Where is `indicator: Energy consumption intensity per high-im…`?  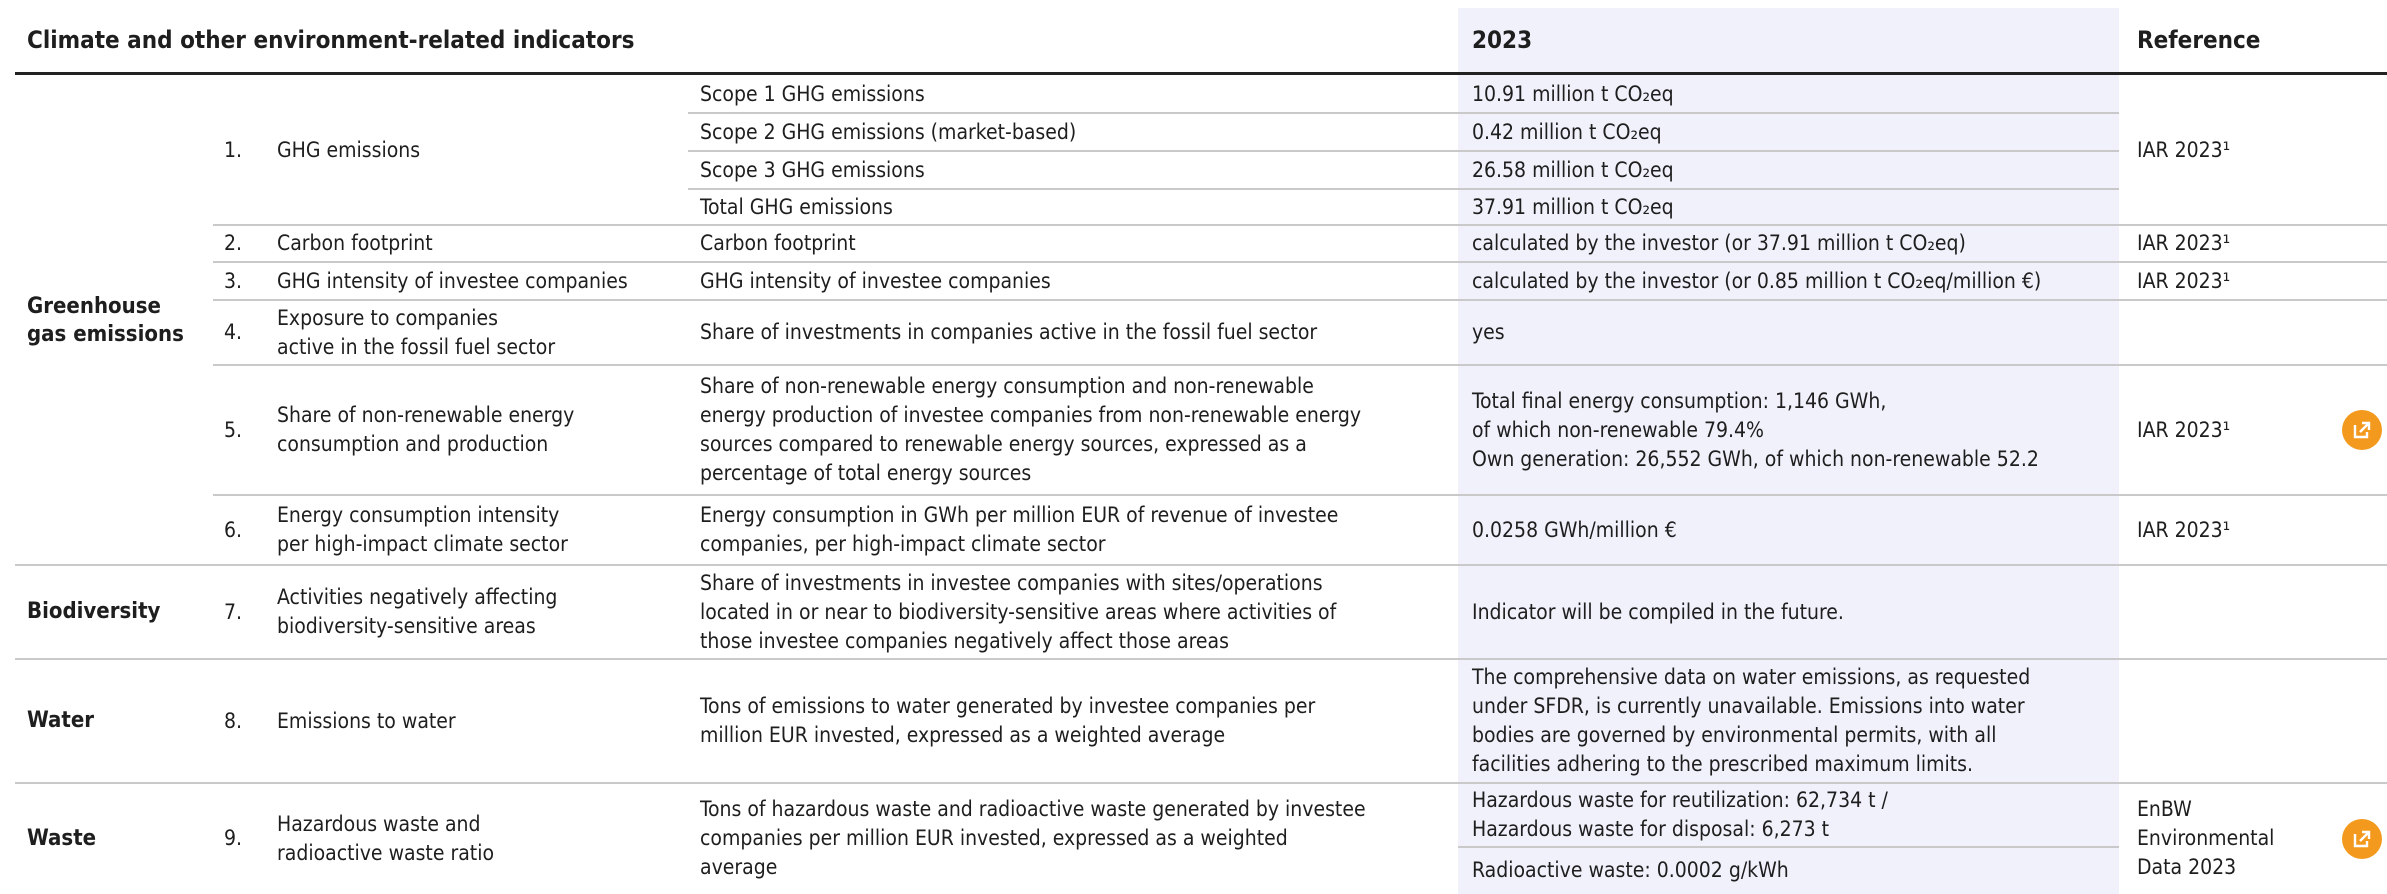
indicator: Energy consumption intensity per high-im… is located at coordinates (422, 529).